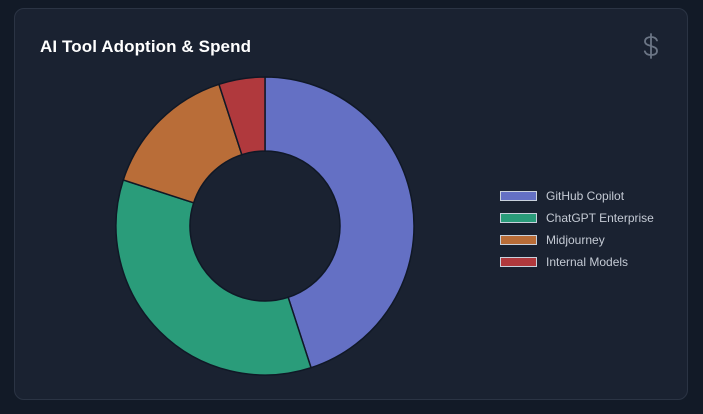 The width and height of the screenshot is (703, 414). Describe the element at coordinates (242, 116) in the screenshot. I see `donut-slice-internal-models` at that location.